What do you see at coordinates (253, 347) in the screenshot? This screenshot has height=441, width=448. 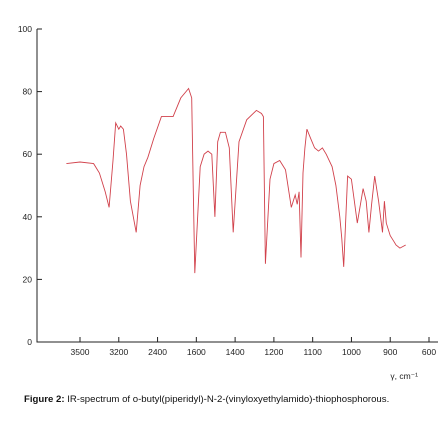 I see `x-ticks: 3500 3200 2400 1600 1400 1200 1100 1000 900 600` at bounding box center [253, 347].